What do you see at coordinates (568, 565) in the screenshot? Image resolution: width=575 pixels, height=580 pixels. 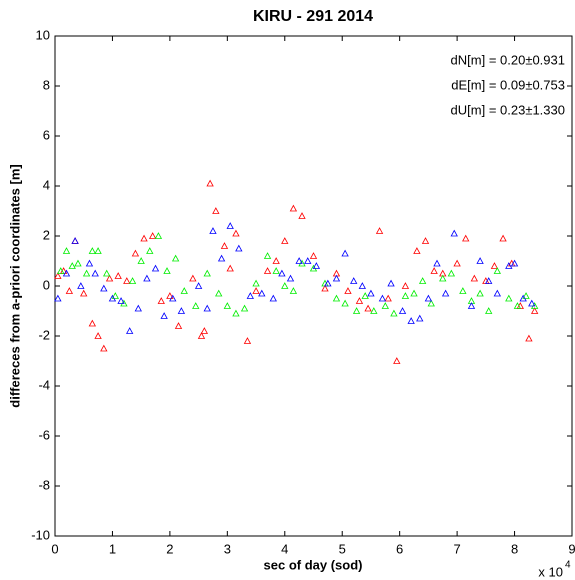 I see `x-exponent: 4` at bounding box center [568, 565].